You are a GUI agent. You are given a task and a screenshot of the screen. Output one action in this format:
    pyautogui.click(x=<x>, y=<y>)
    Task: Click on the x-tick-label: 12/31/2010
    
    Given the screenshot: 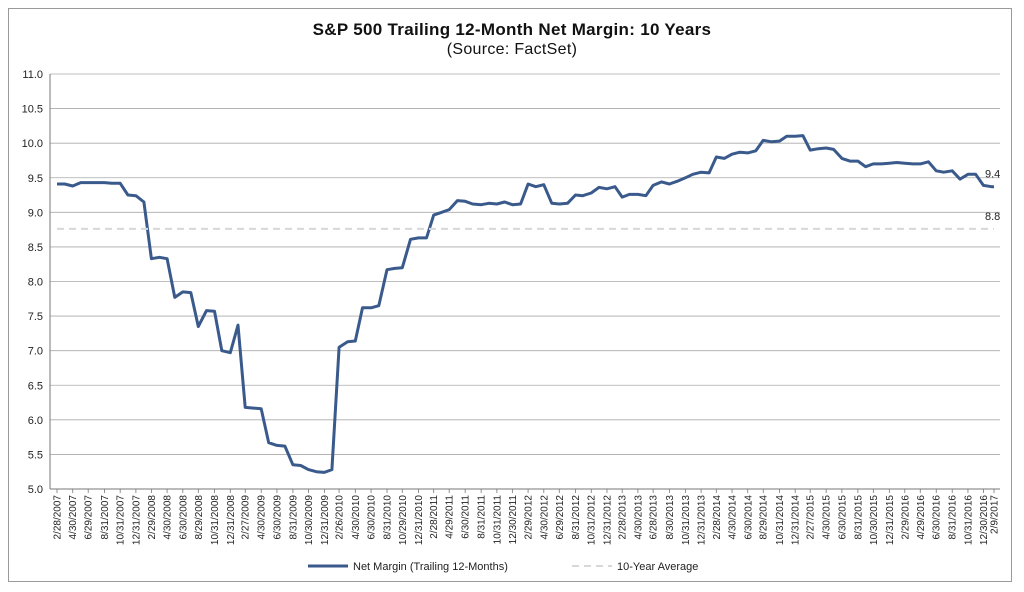 What is the action you would take?
    pyautogui.click(x=419, y=520)
    